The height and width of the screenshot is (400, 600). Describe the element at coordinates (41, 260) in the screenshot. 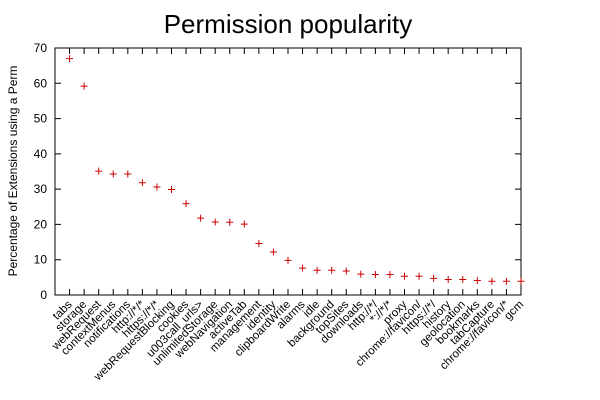

I see `y-tick-label: 10` at that location.